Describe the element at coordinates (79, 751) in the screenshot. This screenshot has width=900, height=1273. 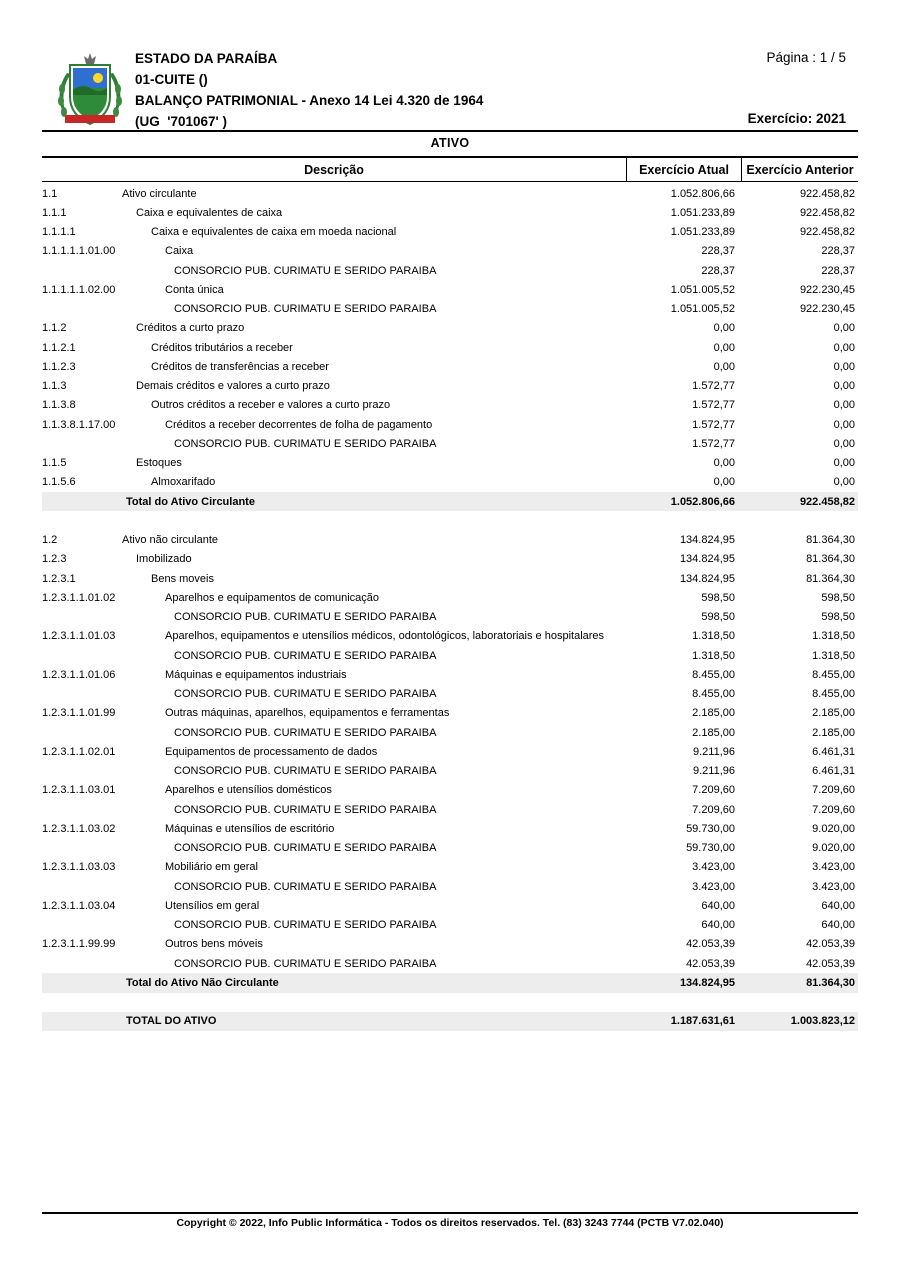
I see `row-code: 1.2.3.1.1.02.01` at that location.